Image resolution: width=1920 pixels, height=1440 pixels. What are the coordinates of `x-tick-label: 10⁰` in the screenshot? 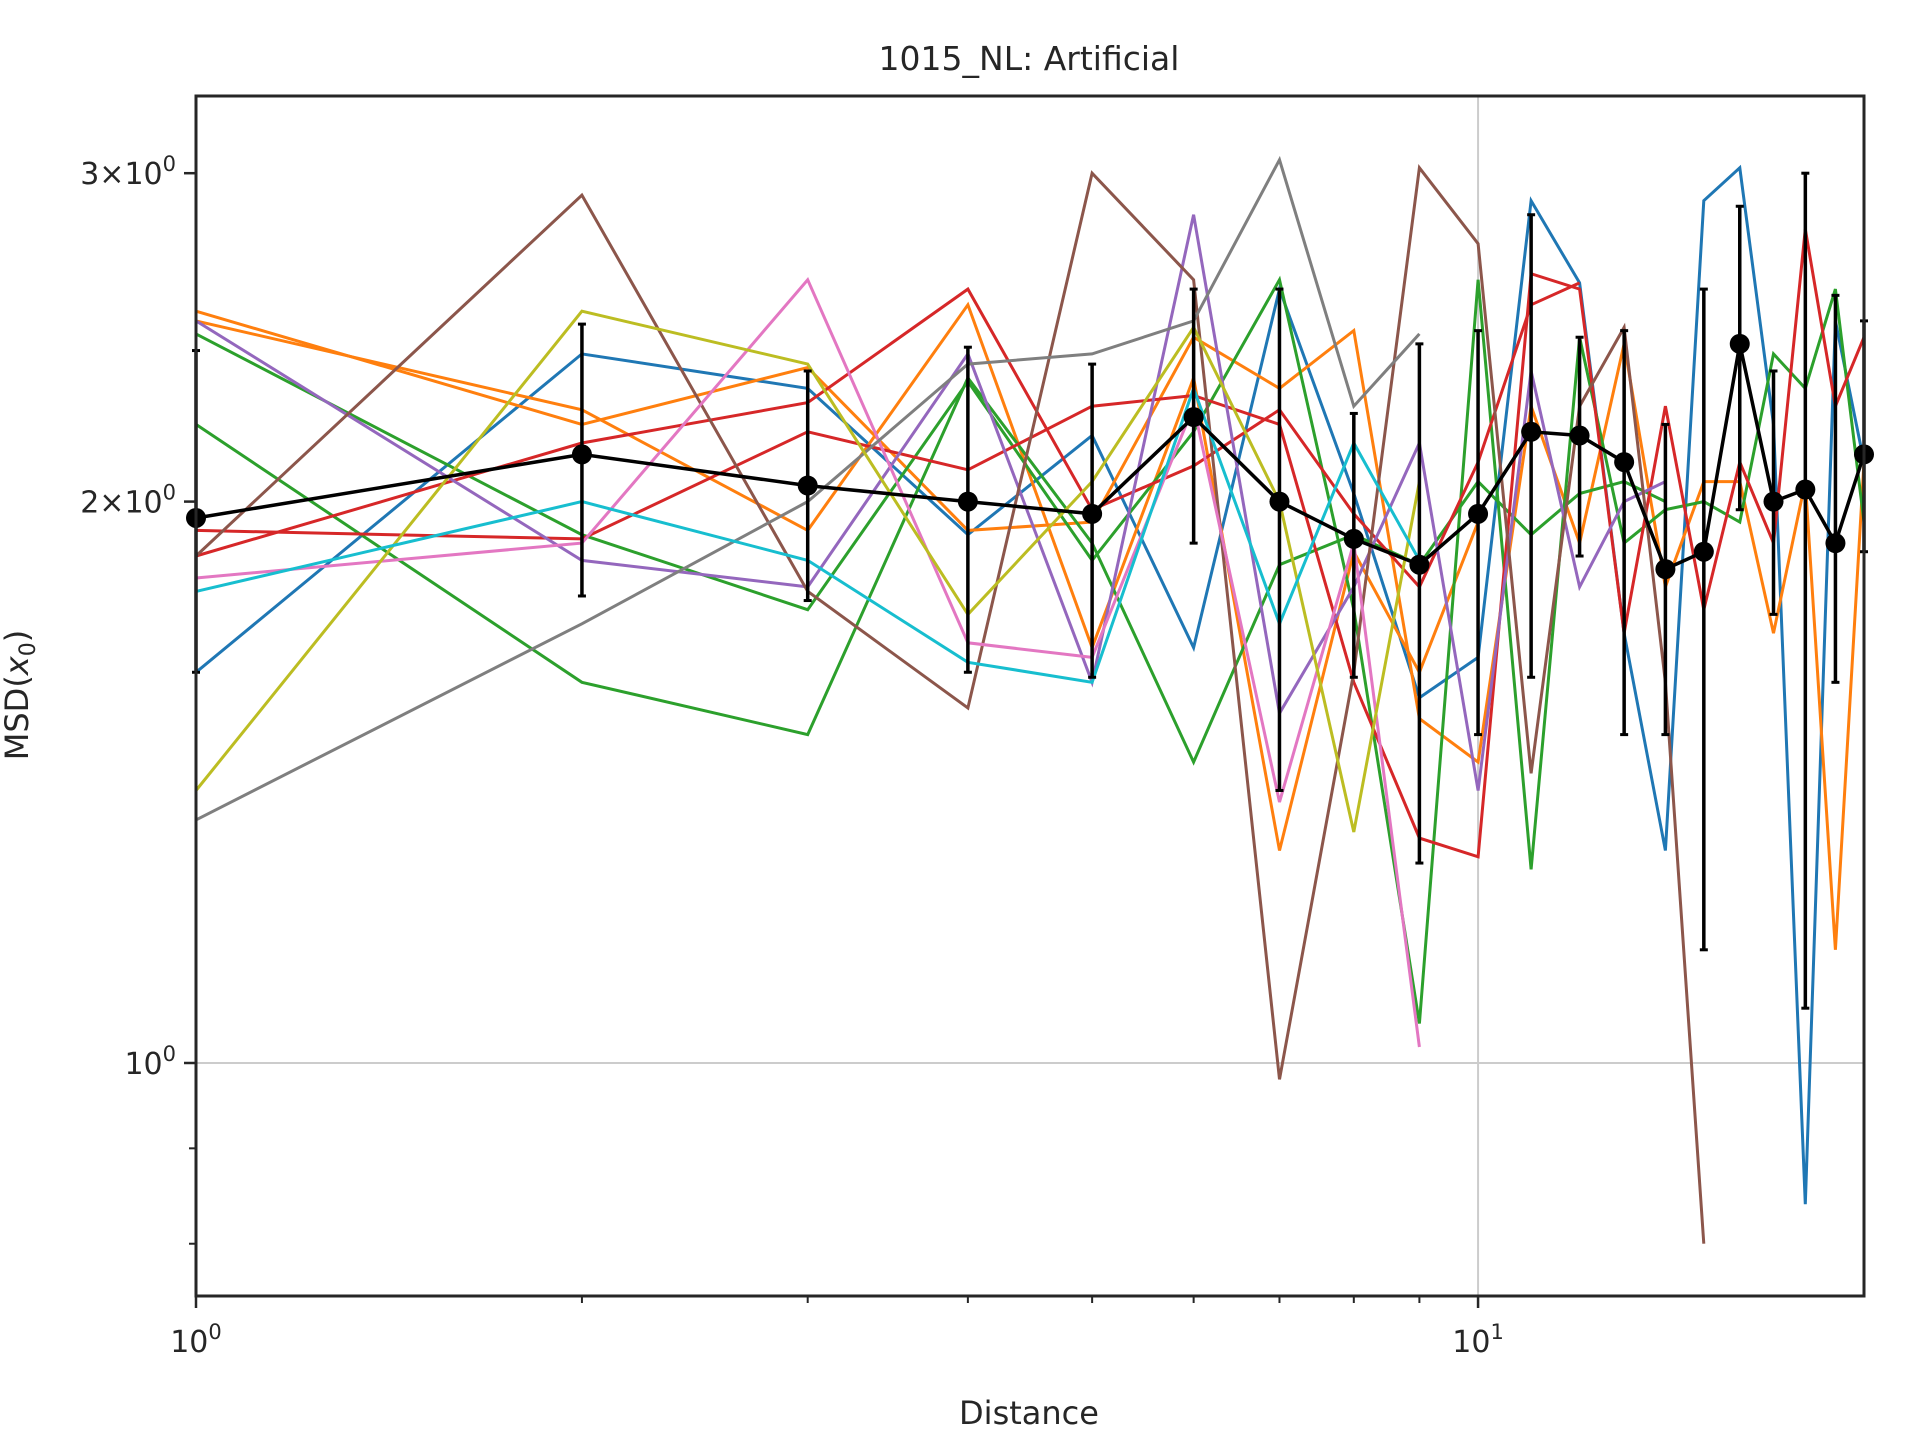 It's located at (196, 1340).